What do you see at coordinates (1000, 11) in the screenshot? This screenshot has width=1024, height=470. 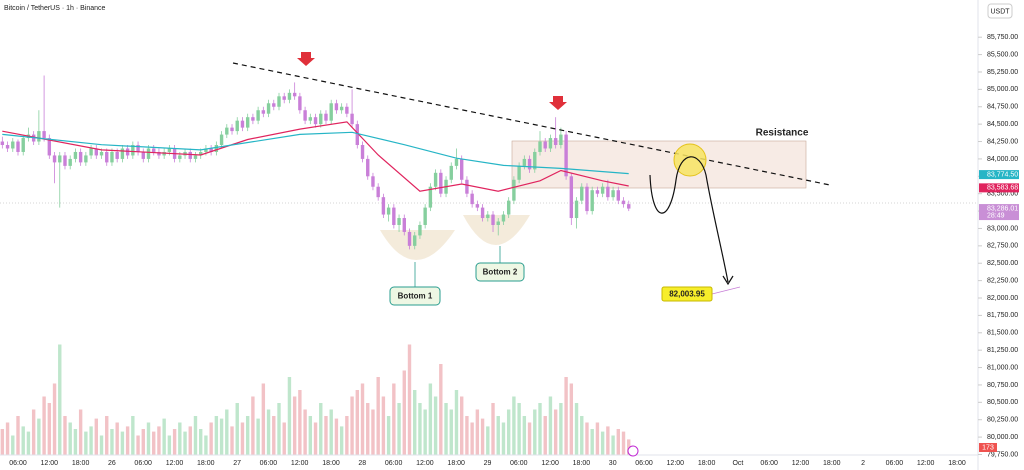 I see `currency-box` at bounding box center [1000, 11].